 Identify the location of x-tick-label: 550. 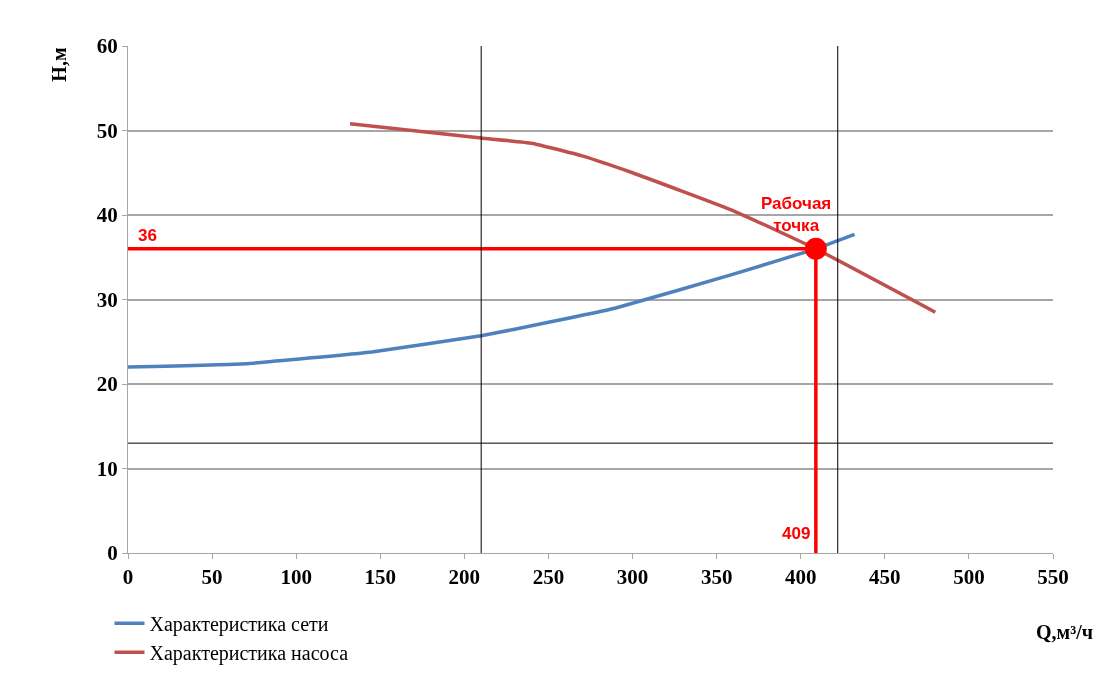
(1053, 577).